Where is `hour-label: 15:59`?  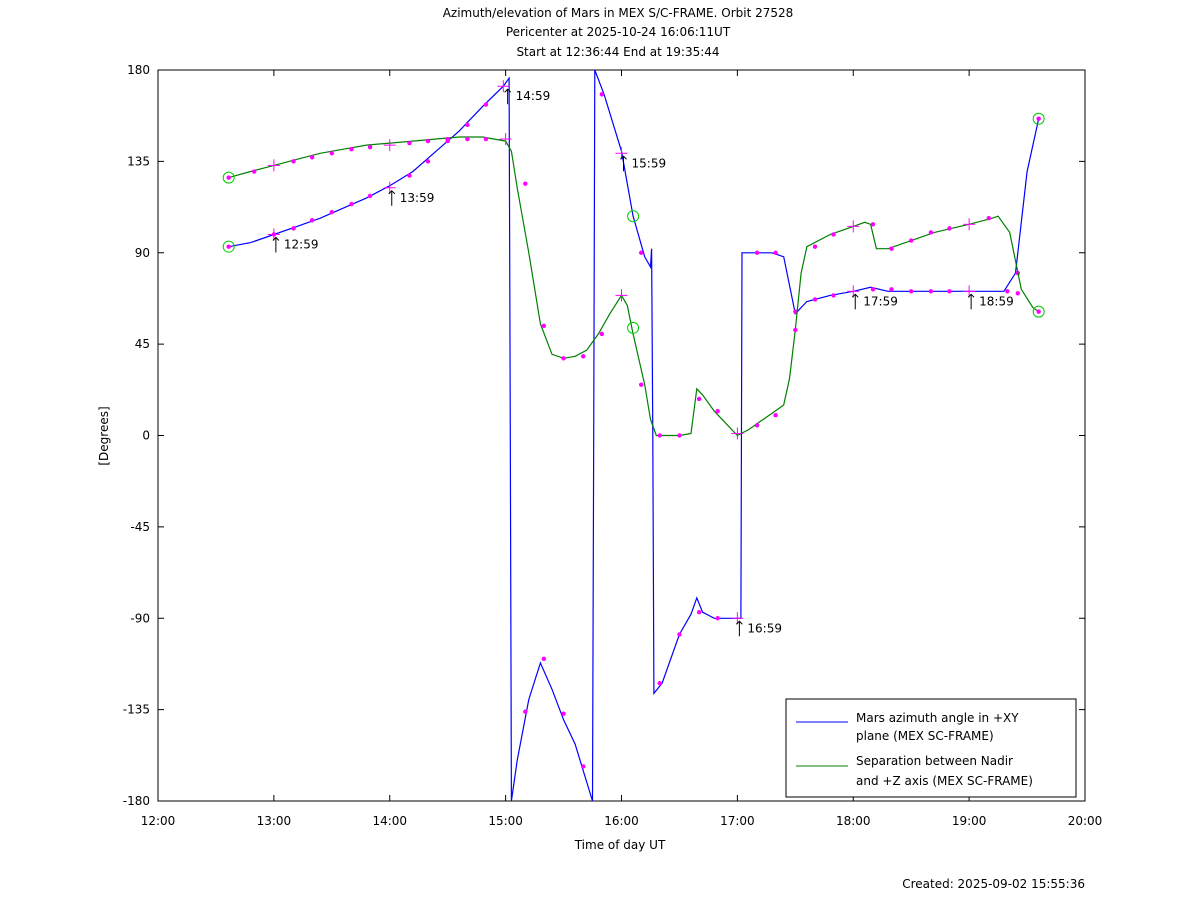
hour-label: 15:59 is located at coordinates (643, 163).